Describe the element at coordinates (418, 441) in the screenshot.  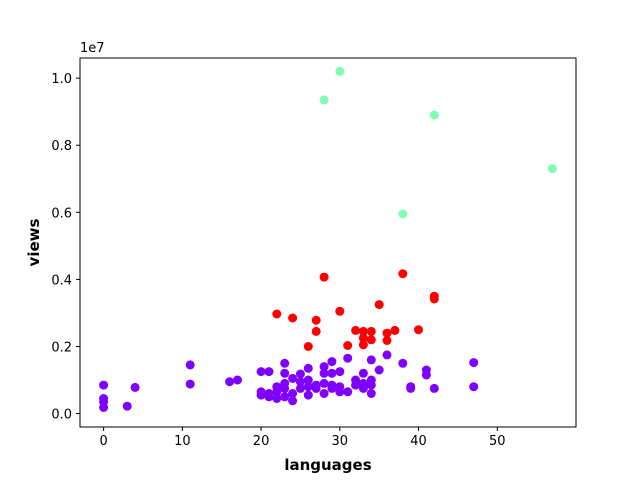
I see `x-tick-label: 40` at that location.